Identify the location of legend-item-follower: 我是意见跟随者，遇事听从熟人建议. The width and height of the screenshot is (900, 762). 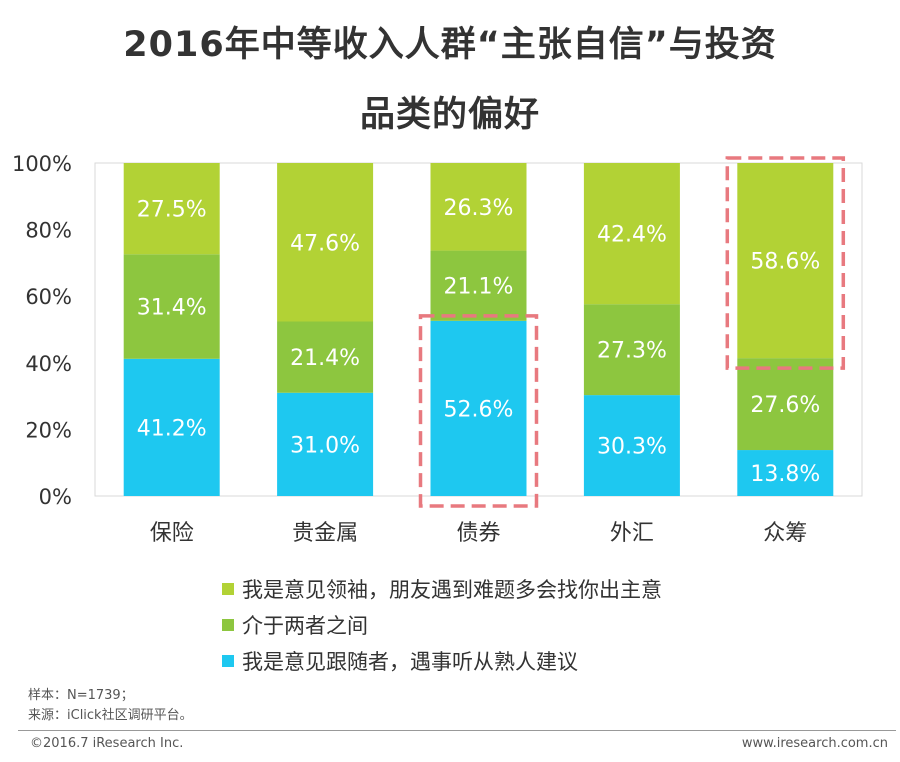
(400, 661).